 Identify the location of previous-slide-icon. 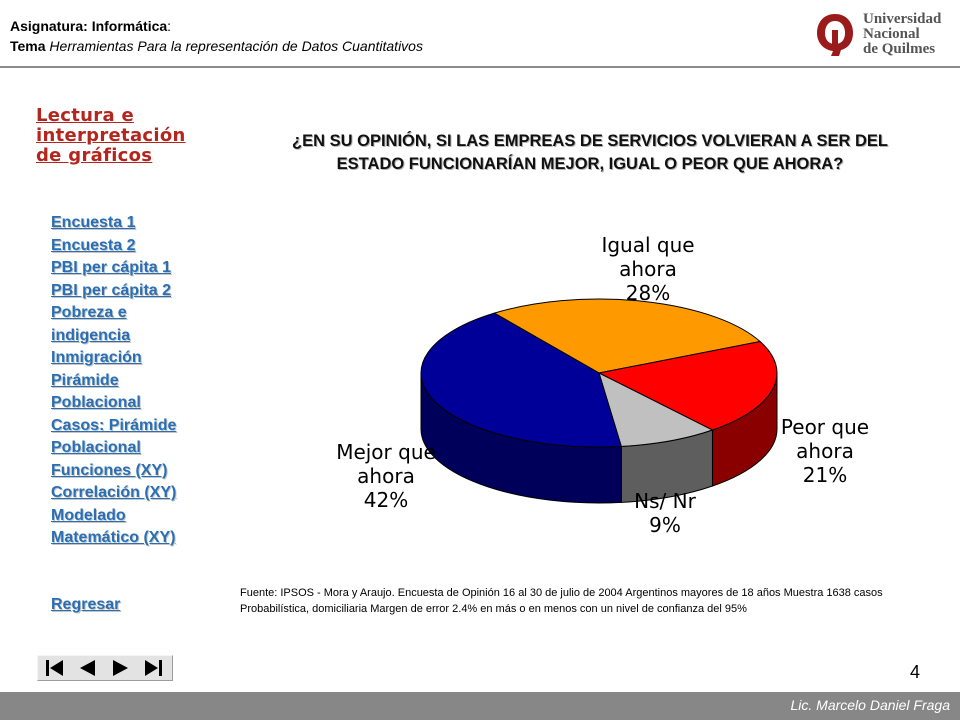
(87, 668).